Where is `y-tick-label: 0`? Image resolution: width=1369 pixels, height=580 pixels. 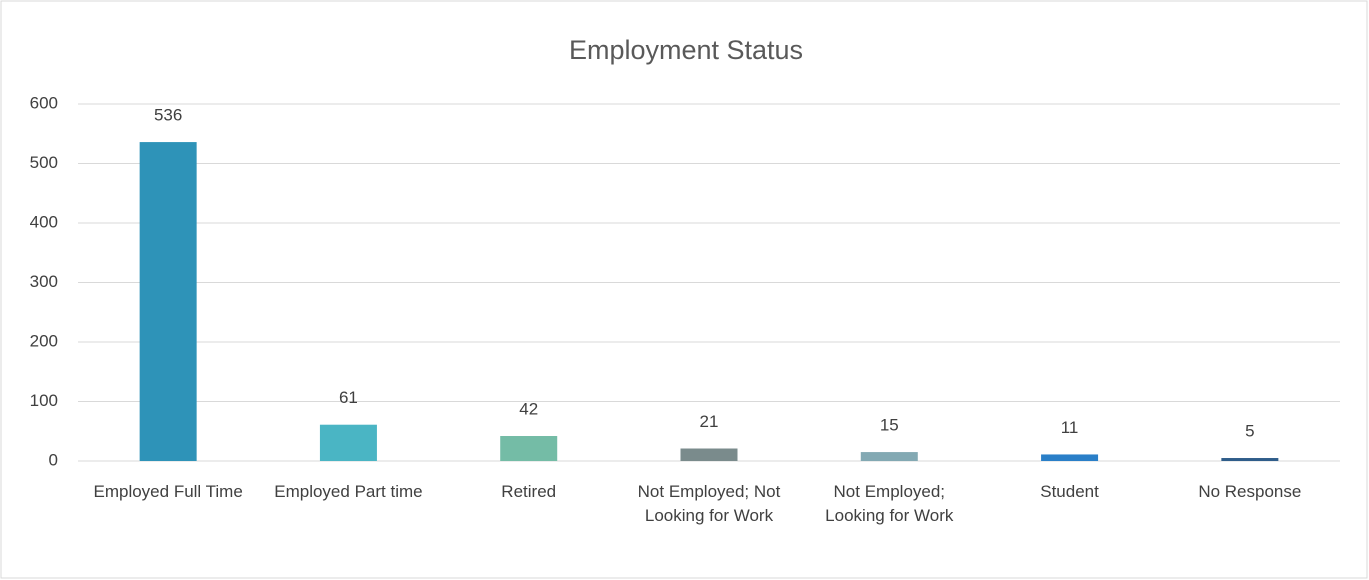 y-tick-label: 0 is located at coordinates (53, 459).